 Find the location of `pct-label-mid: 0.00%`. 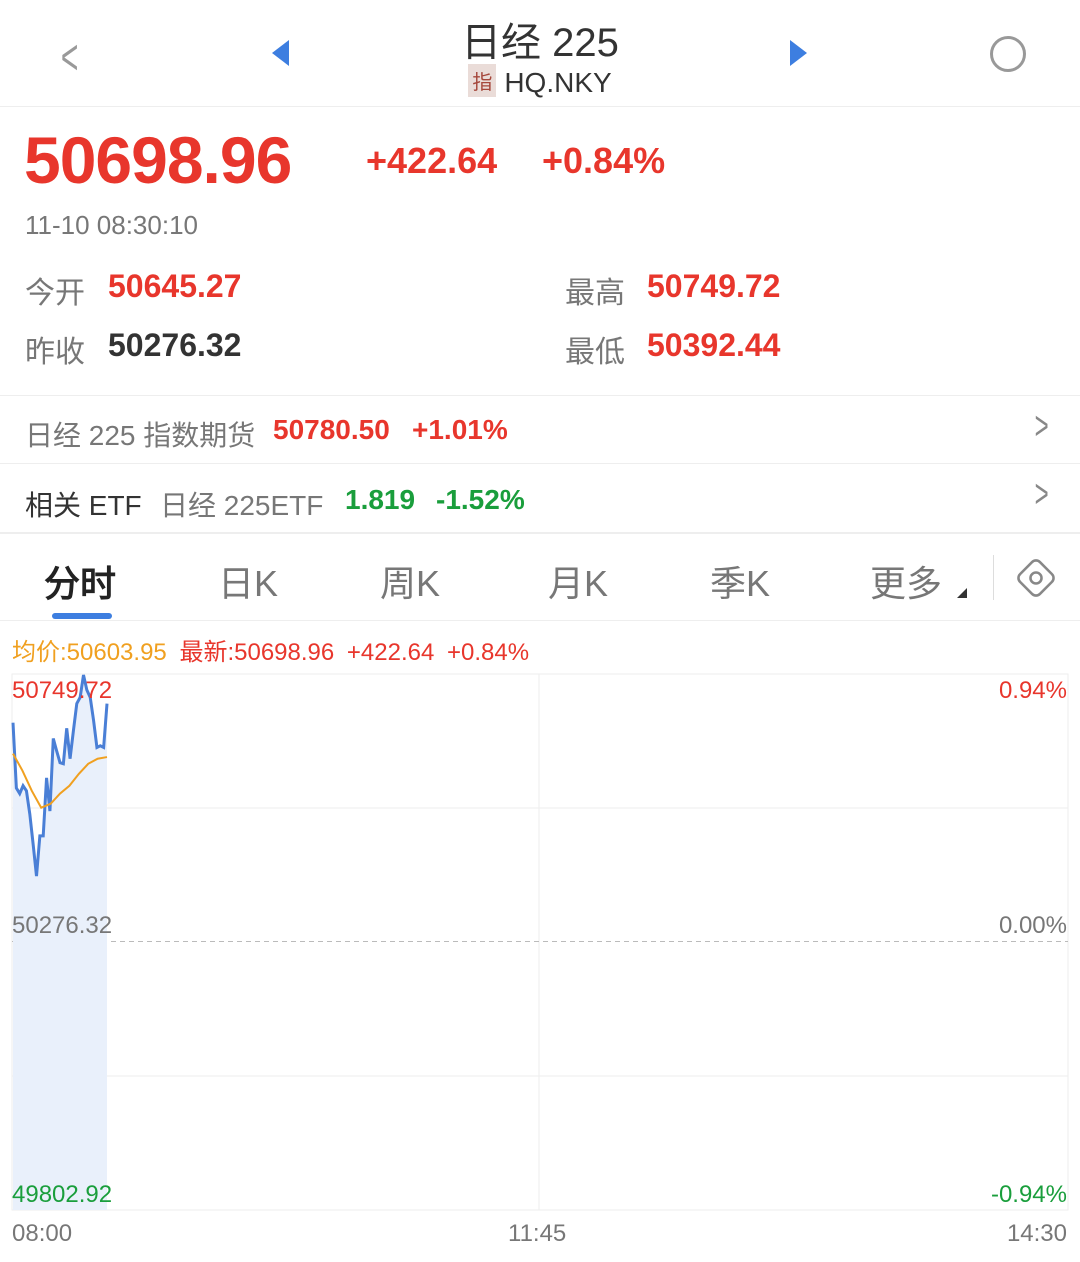

pct-label-mid: 0.00% is located at coordinates (1032, 925).